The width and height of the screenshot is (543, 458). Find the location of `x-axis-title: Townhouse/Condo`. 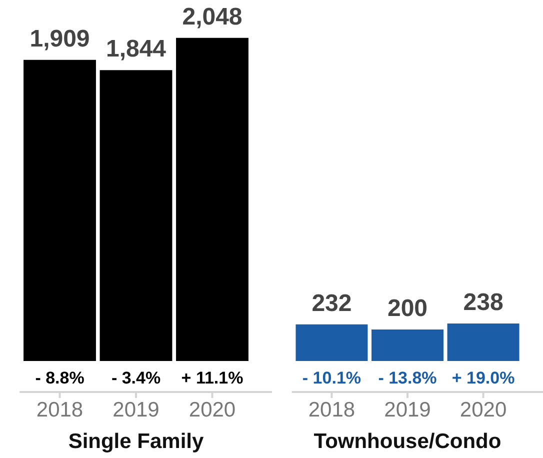

x-axis-title: Townhouse/Condo is located at coordinates (408, 442).